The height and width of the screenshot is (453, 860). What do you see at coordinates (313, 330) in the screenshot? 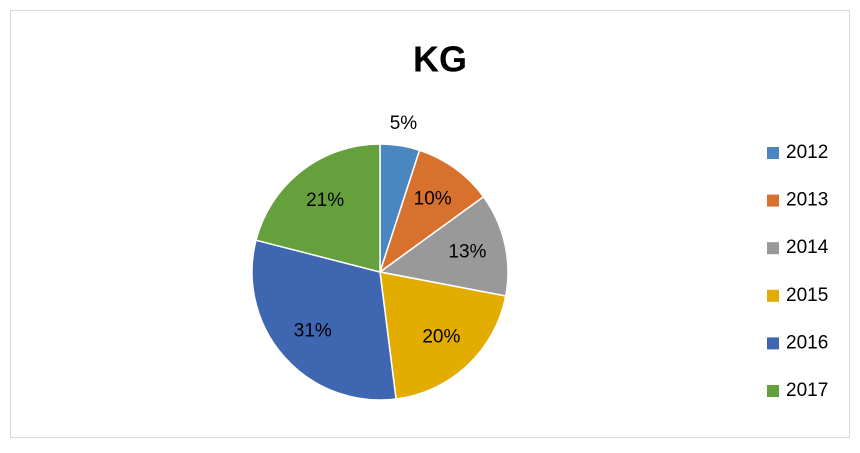
I see `data-label: 31%` at bounding box center [313, 330].